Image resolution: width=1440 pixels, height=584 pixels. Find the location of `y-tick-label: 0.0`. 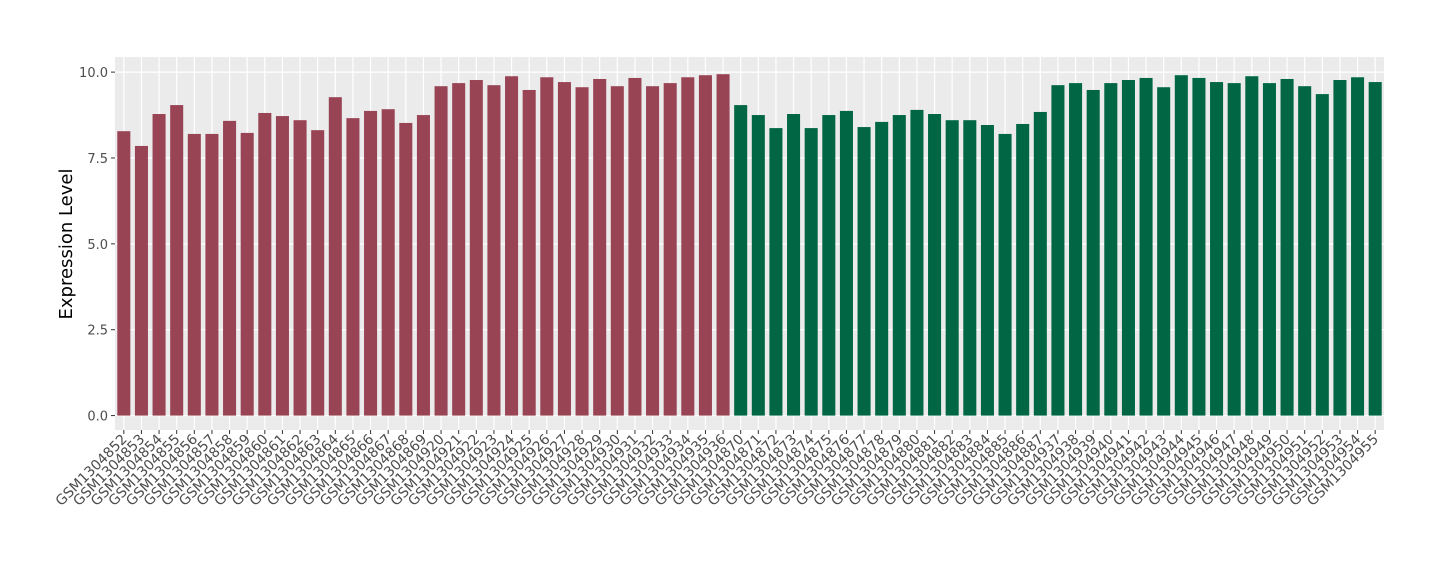

y-tick-label: 0.0 is located at coordinates (97, 417).